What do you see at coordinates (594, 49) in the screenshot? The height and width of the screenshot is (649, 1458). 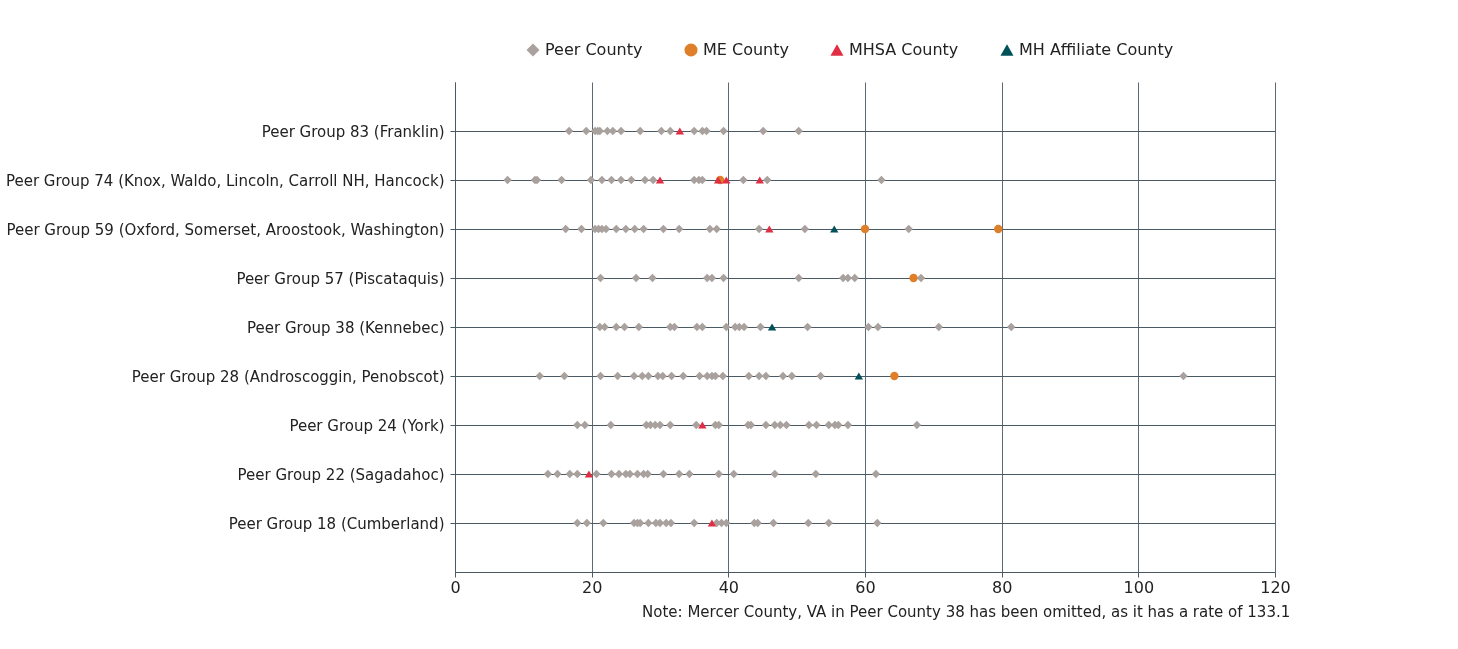 I see `legend-label: Peer County` at bounding box center [594, 49].